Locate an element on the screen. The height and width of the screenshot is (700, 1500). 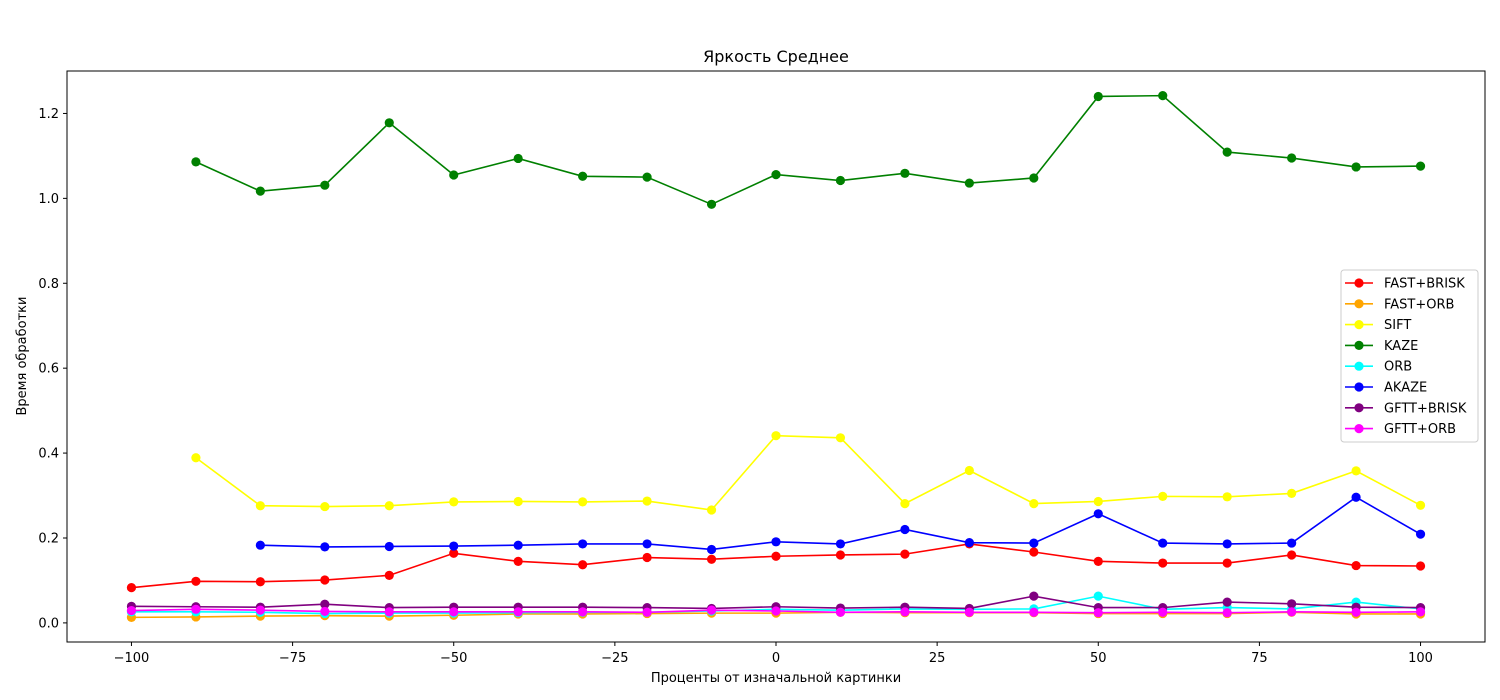
legend-item: SIFT is located at coordinates (1378, 325).